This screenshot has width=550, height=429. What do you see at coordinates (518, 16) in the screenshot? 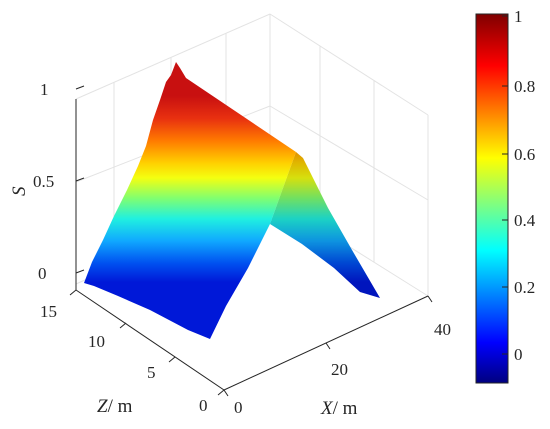
I see `colorbar-tick-1: 1` at bounding box center [518, 16].